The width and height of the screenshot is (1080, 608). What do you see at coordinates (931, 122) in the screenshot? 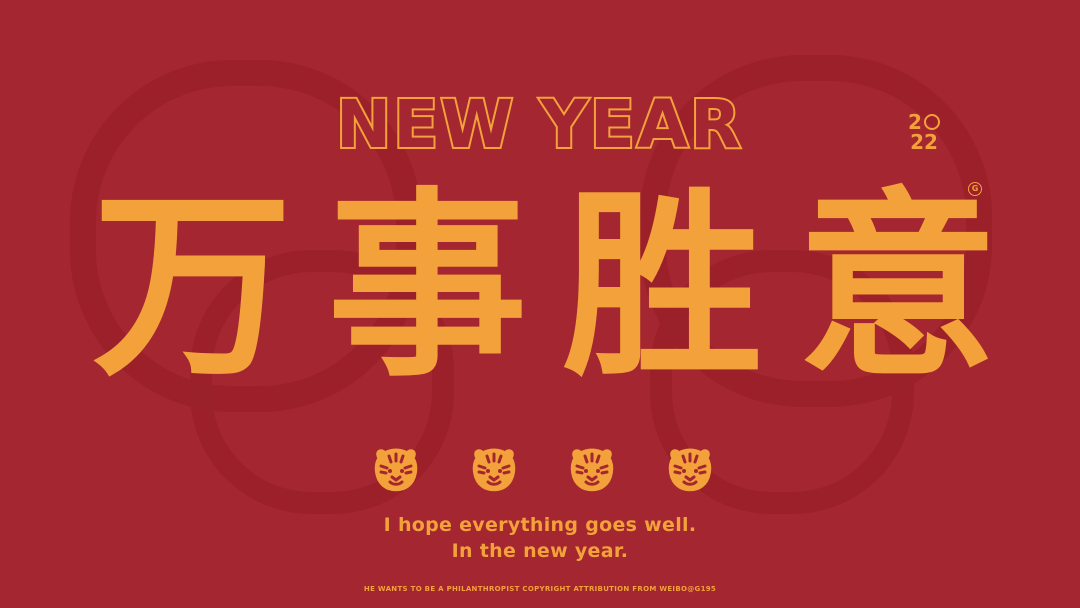
I see `smiley-icon` at bounding box center [931, 122].